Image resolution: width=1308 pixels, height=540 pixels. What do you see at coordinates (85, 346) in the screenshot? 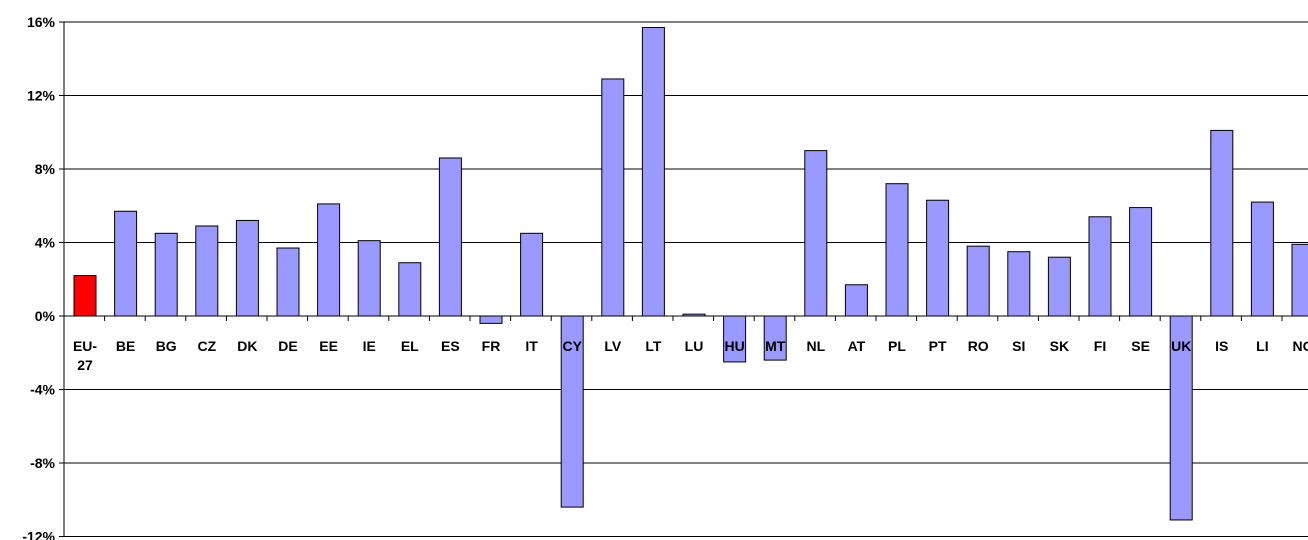
I see `x-tick-label-line: EU-` at bounding box center [85, 346].